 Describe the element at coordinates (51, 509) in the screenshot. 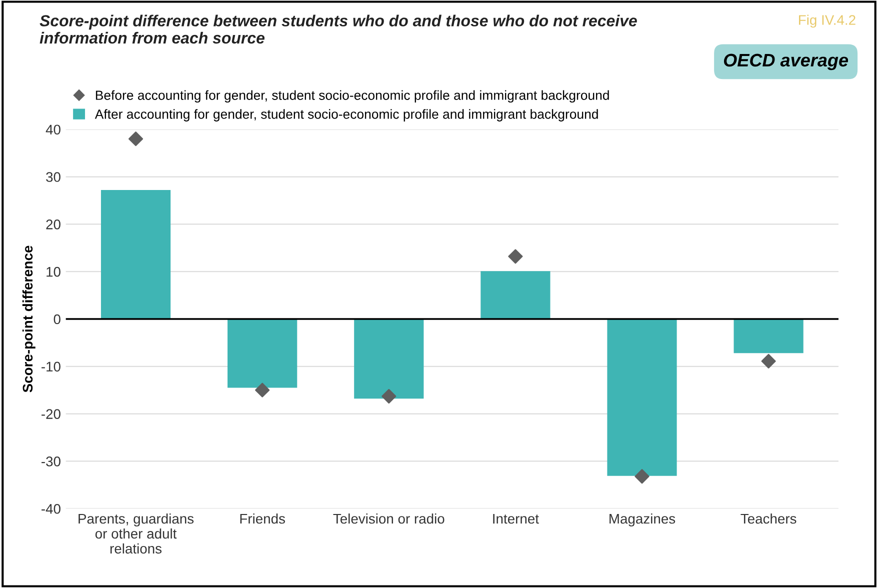

I see `y-tick-label: -40` at that location.